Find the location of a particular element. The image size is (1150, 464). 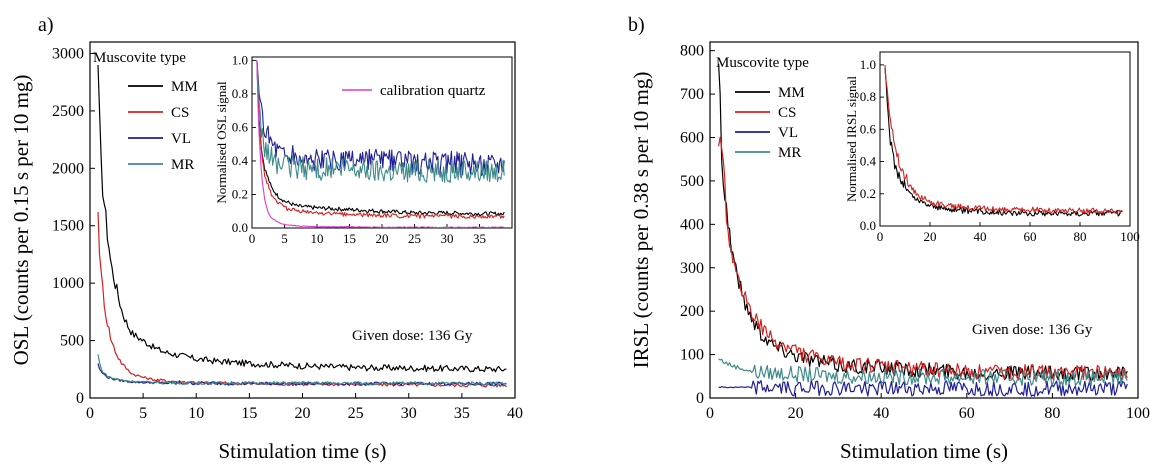

inset-series-line-calibration-quartz is located at coordinates (380, 144).